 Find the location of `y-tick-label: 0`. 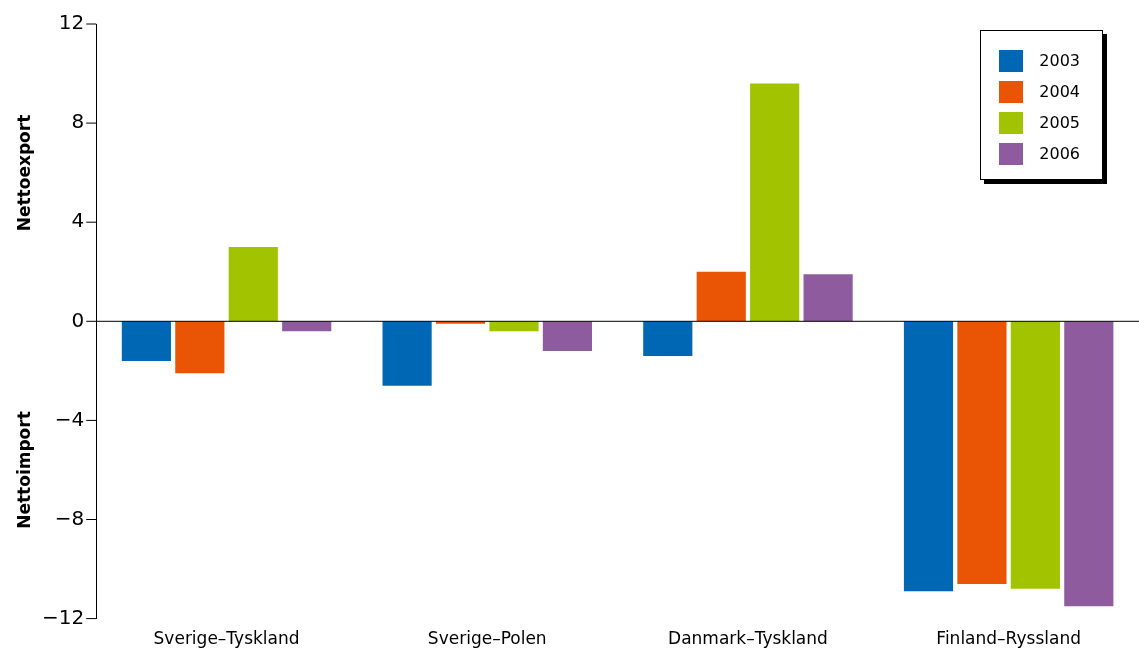

y-tick-label: 0 is located at coordinates (78, 319).